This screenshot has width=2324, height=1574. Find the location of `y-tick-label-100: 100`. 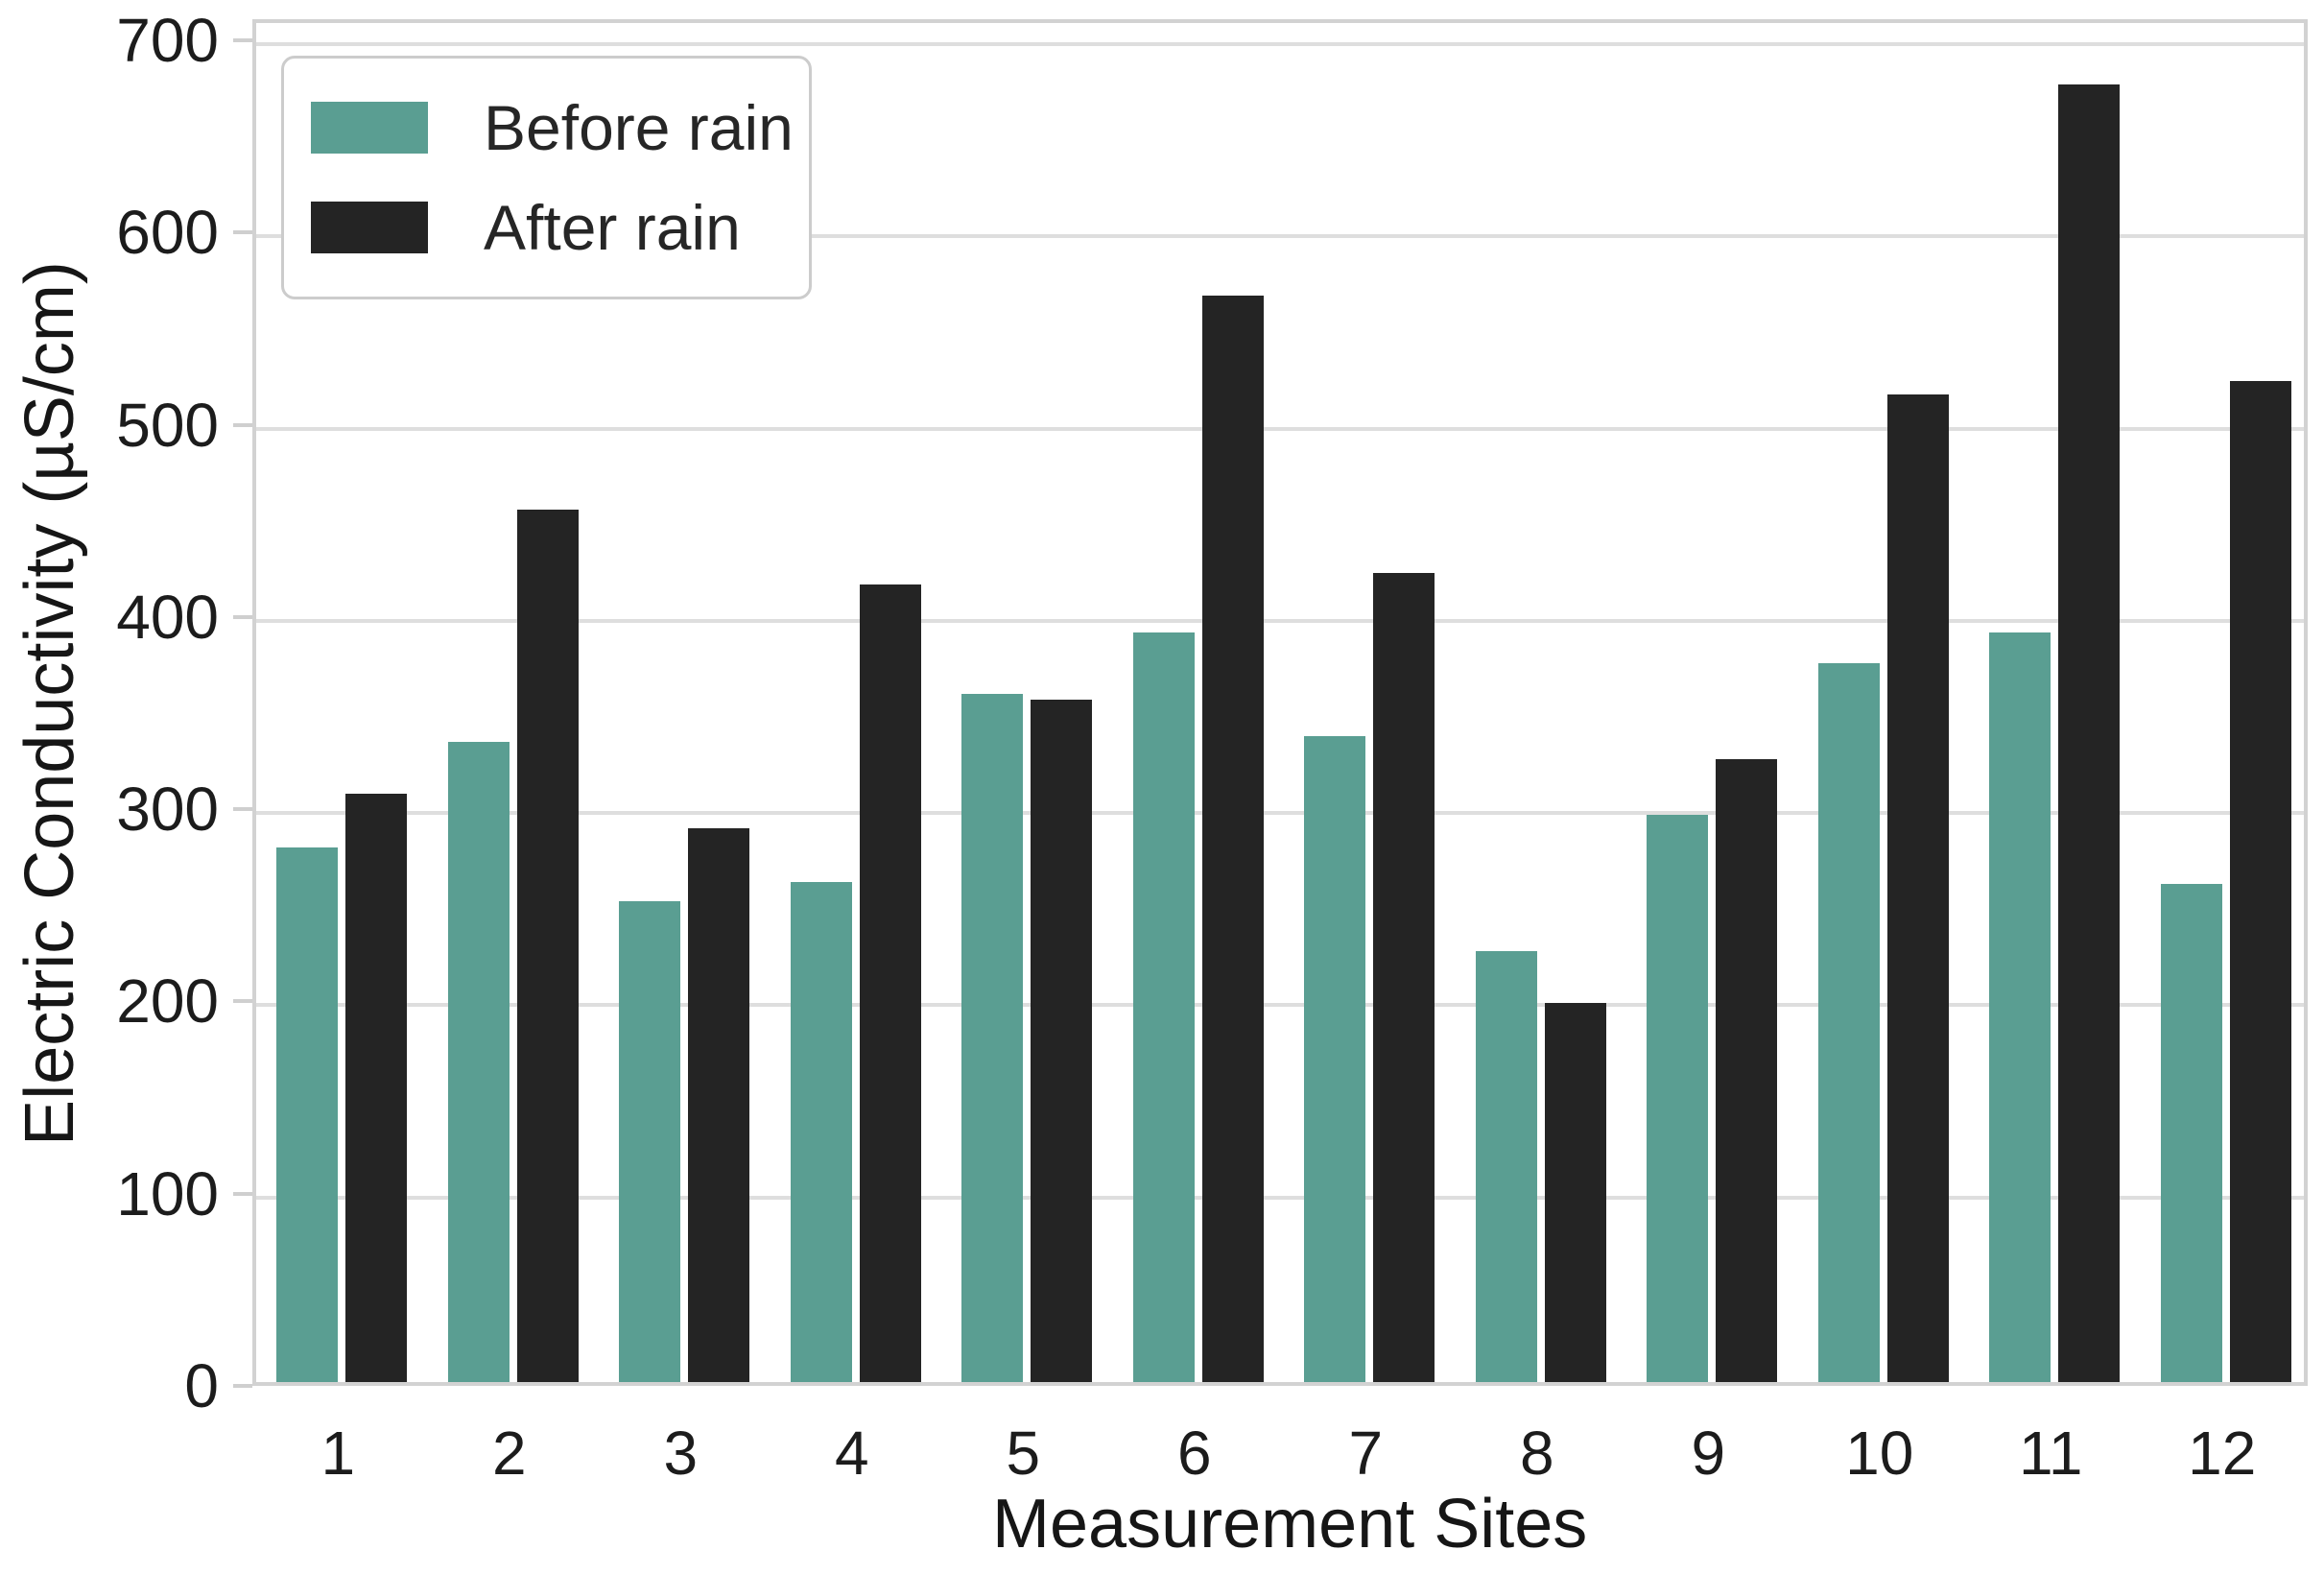

y-tick-label-100: 100 is located at coordinates (167, 1193).